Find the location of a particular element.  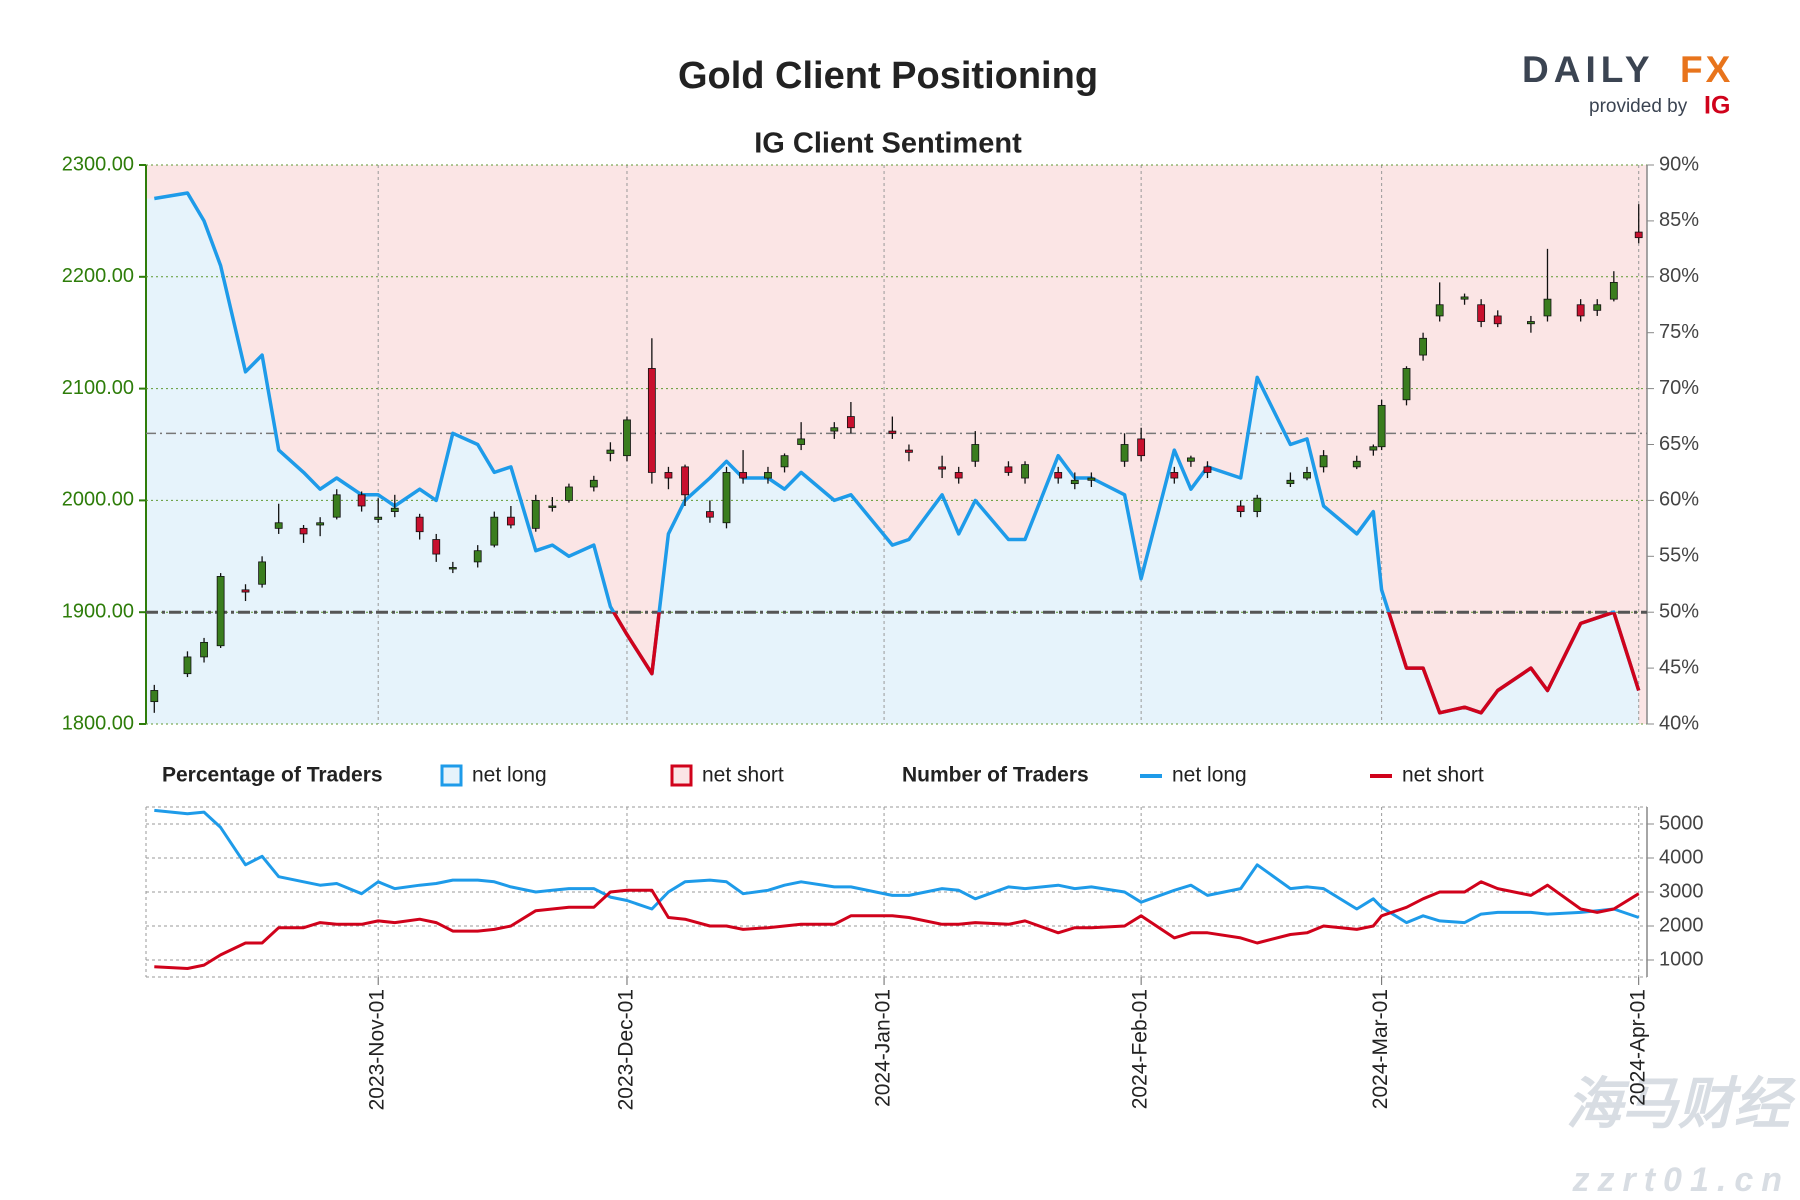

chart-title: Gold Client Positioning is located at coordinates (888, 76).